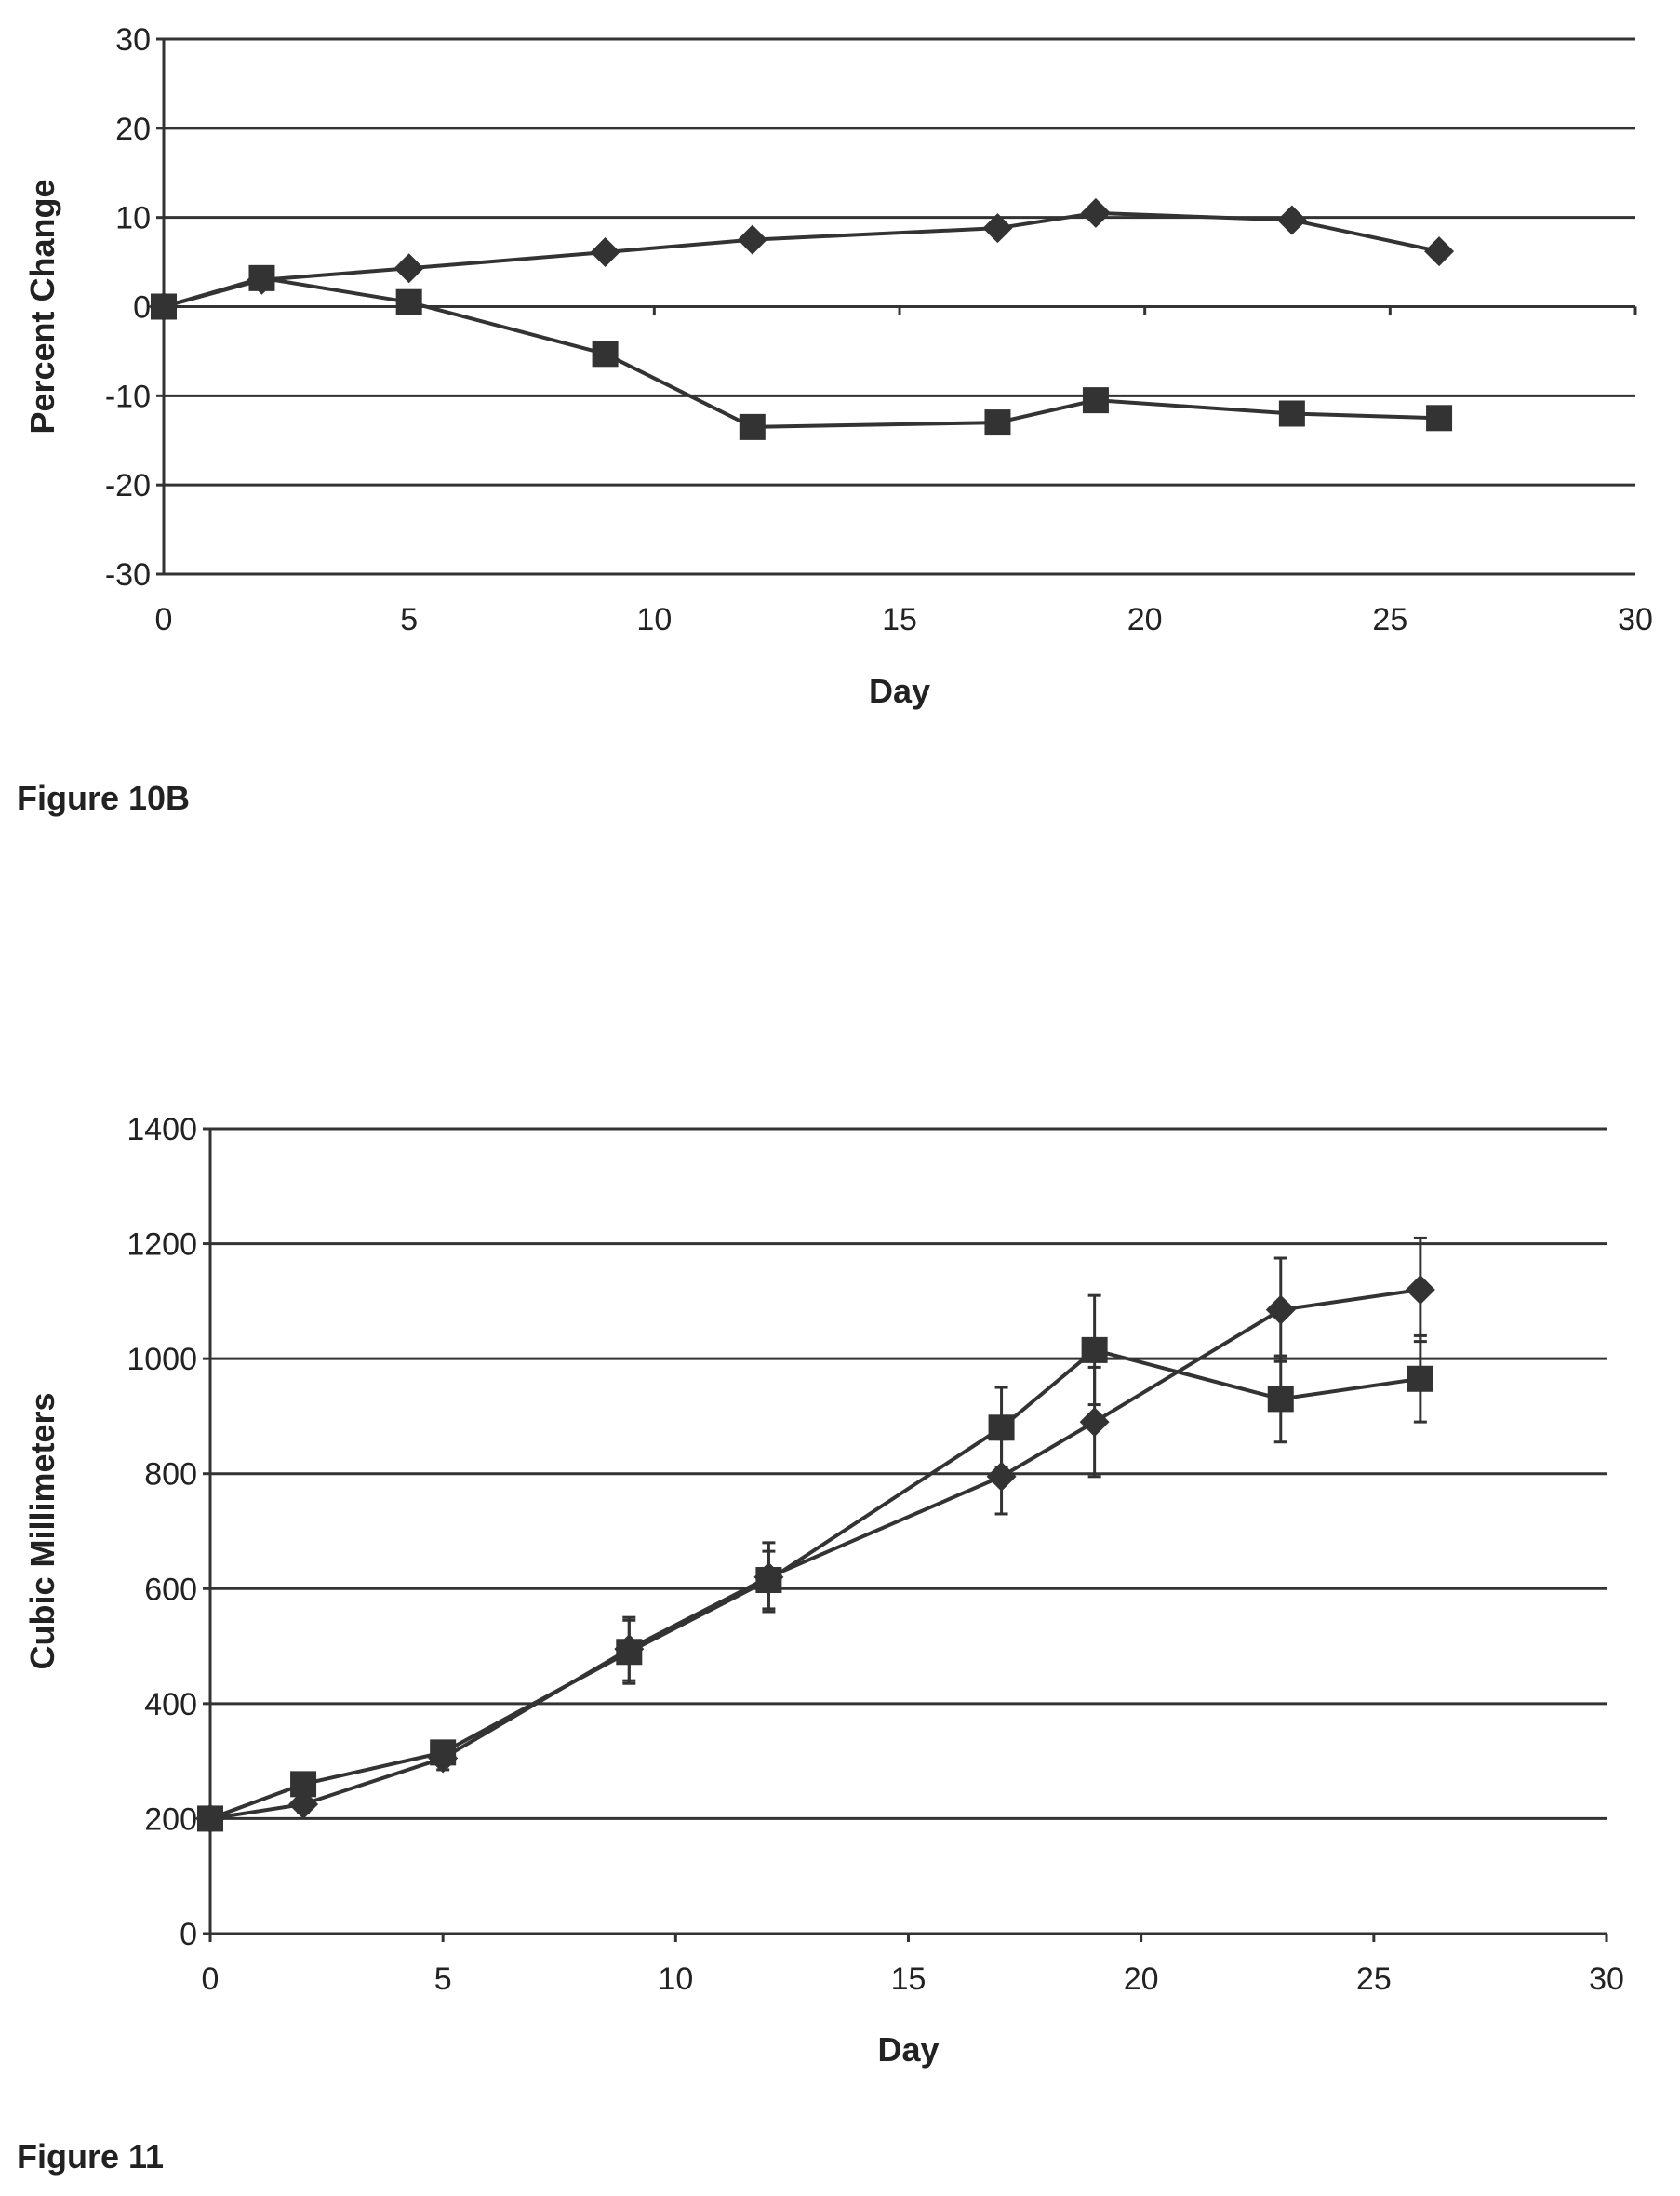 The height and width of the screenshot is (2196, 1680). What do you see at coordinates (133, 40) in the screenshot?
I see `y-tick-label: 30` at bounding box center [133, 40].